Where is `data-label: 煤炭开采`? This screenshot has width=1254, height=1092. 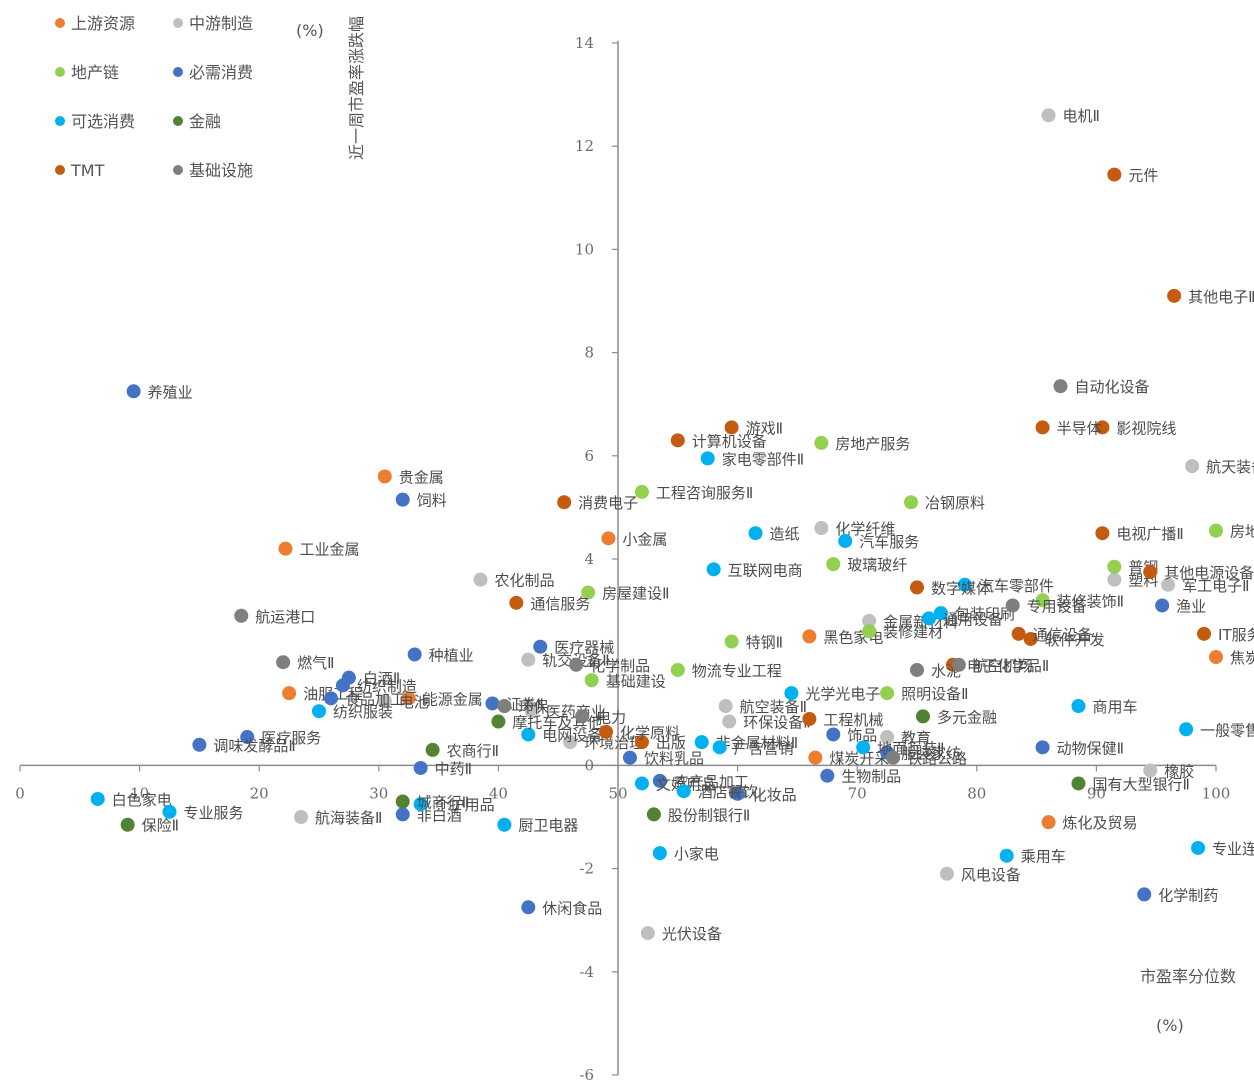 data-label: 煤炭开采 is located at coordinates (859, 759).